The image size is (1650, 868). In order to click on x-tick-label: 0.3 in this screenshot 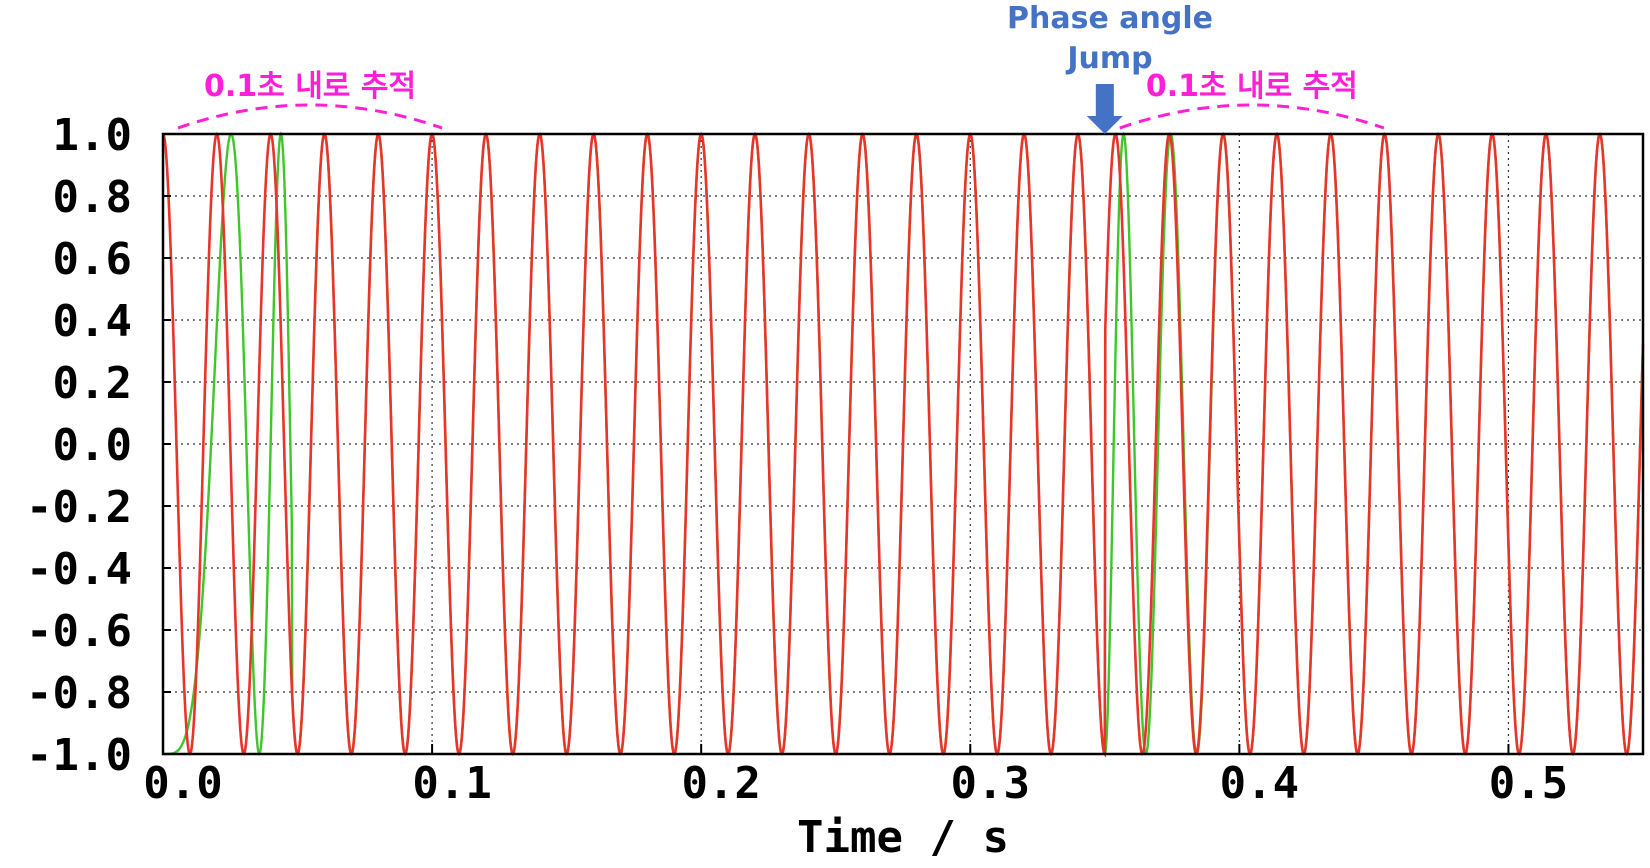, I will do `click(990, 783)`.